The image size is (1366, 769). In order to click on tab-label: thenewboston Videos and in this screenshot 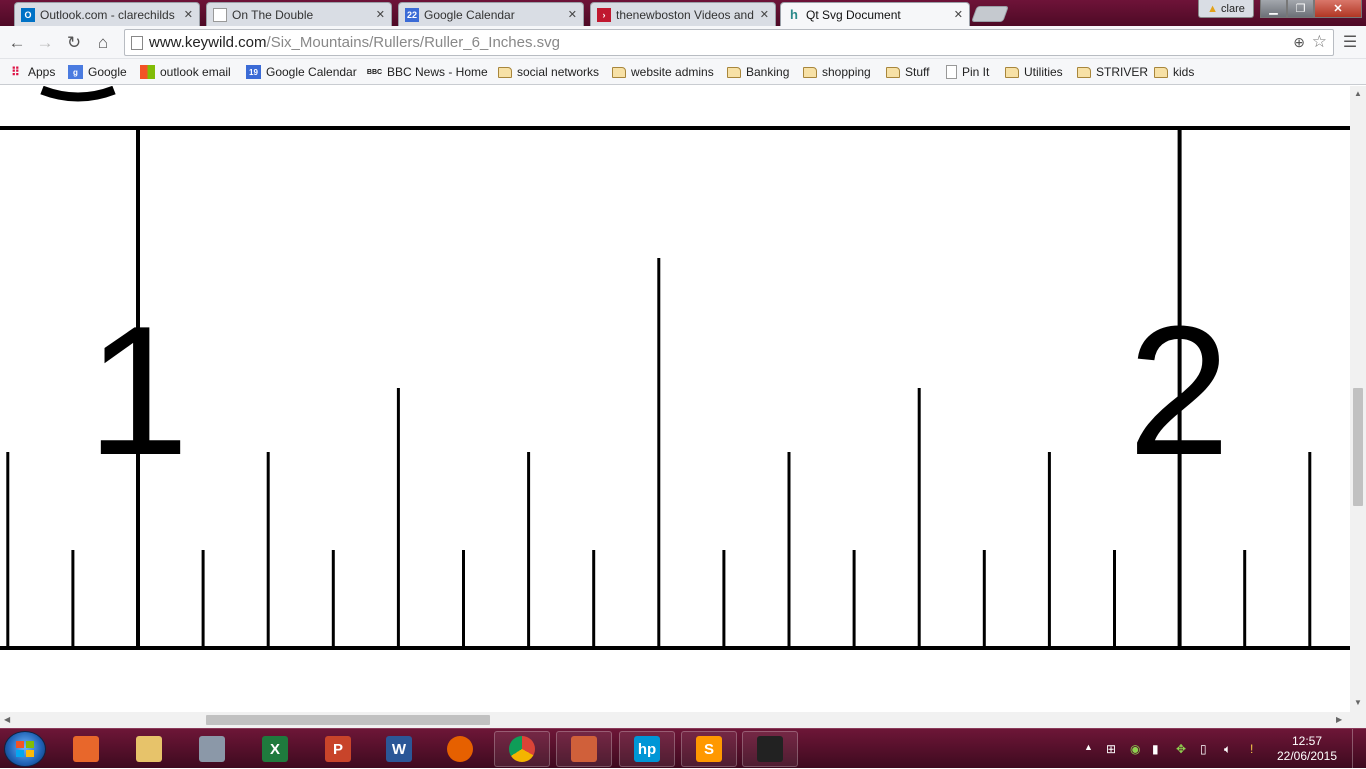, I will do `click(685, 14)`.